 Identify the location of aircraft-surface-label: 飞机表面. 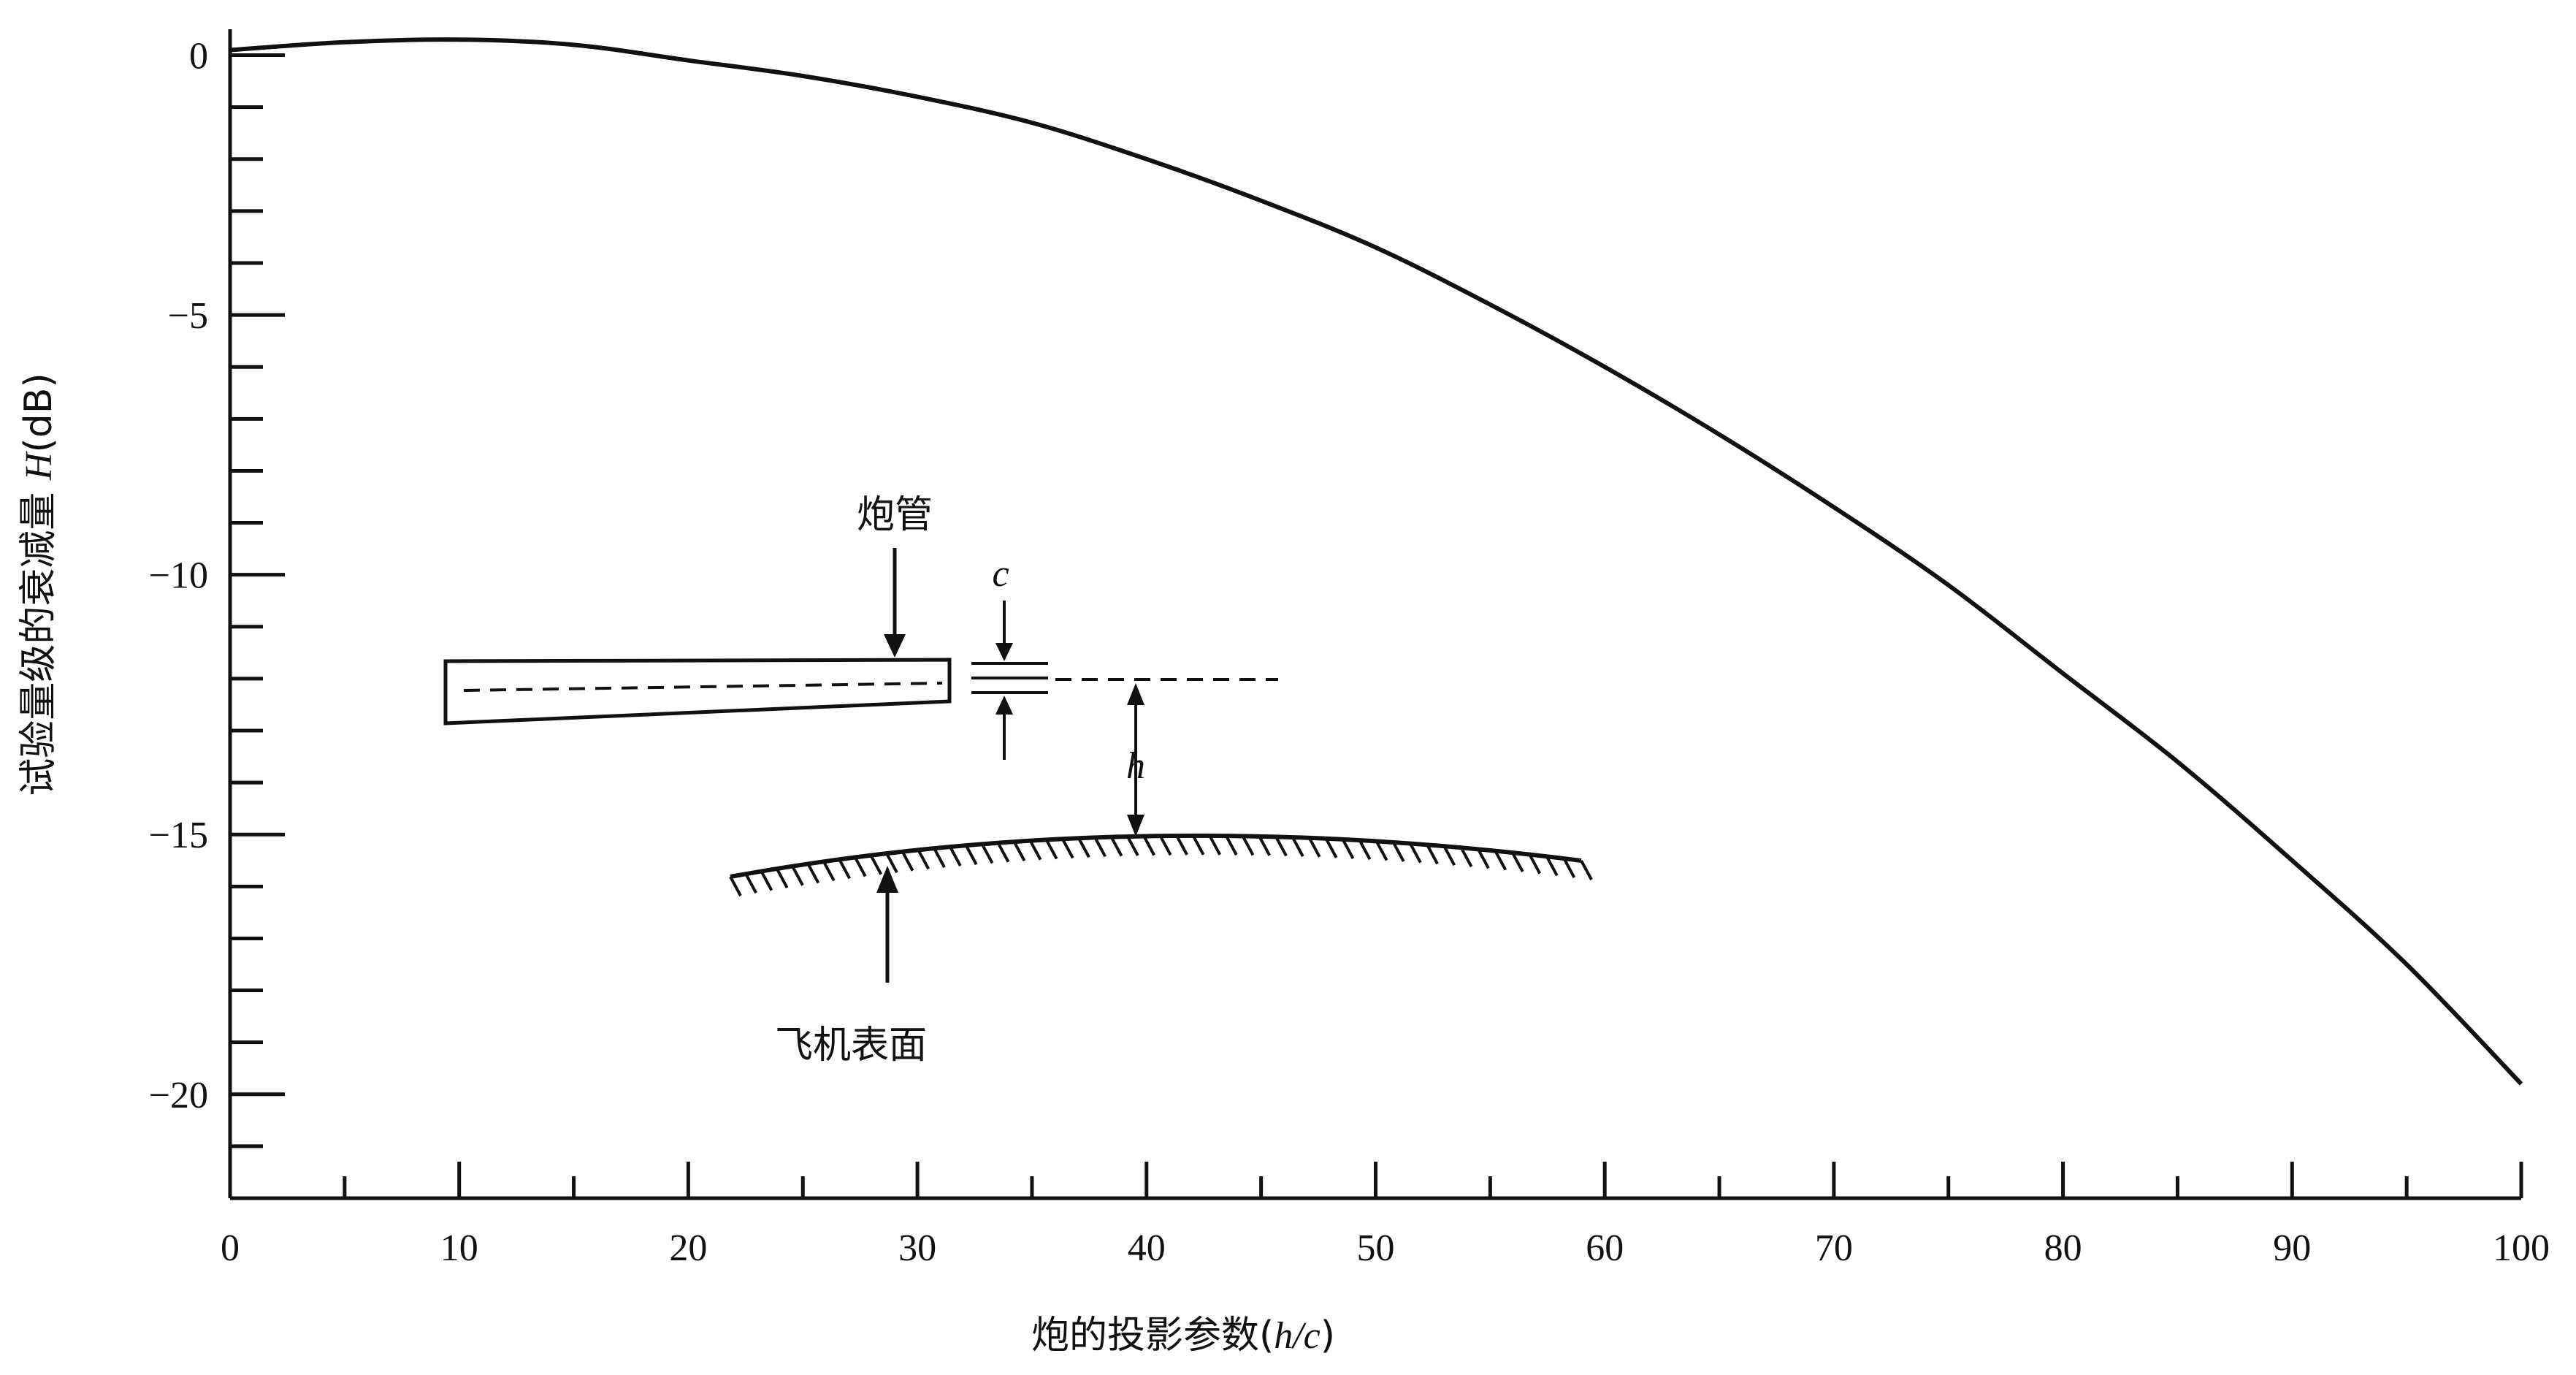
(851, 1045).